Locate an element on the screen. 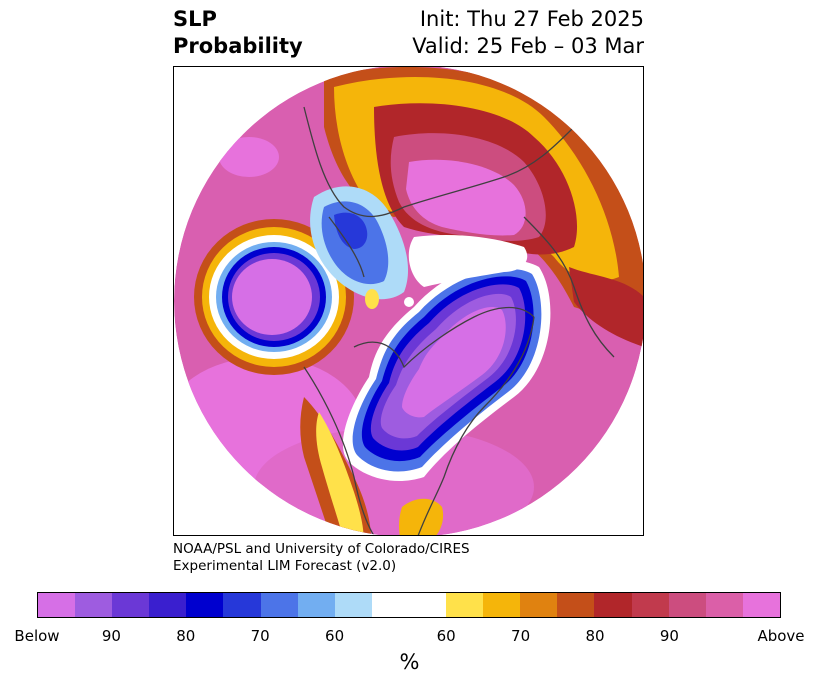 The image size is (819, 686). coastline-west-namerica is located at coordinates (344, 450).